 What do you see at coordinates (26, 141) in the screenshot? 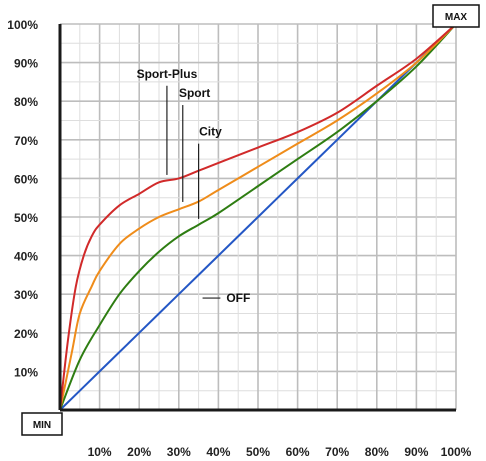
I see `y-tick-label: 70%` at bounding box center [26, 141].